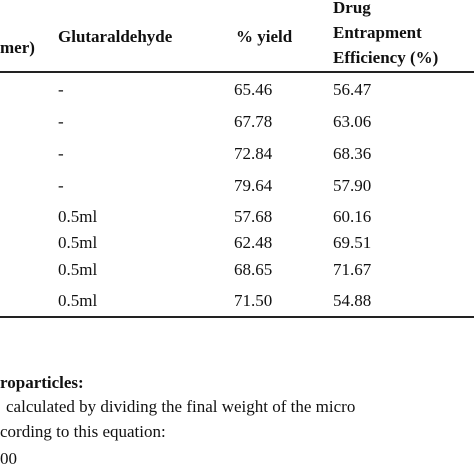 The image size is (474, 474). I want to click on table-cell: 72.84, so click(253, 153).